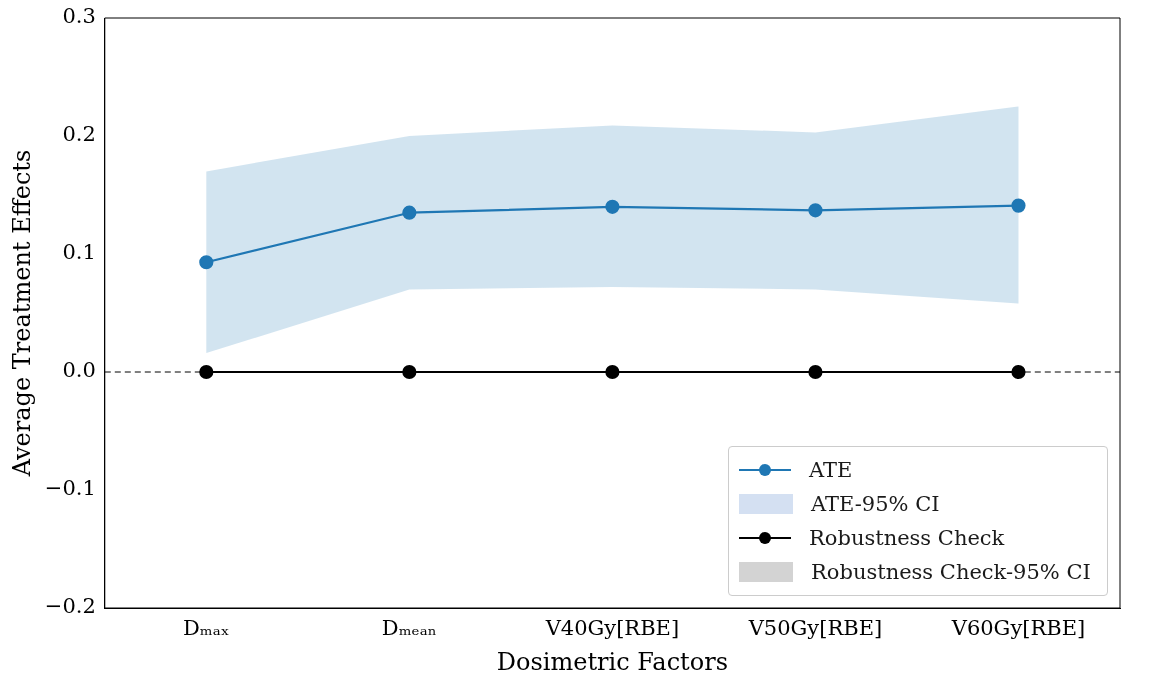 The image size is (1160, 687). I want to click on legend-label: ATE, so click(831, 470).